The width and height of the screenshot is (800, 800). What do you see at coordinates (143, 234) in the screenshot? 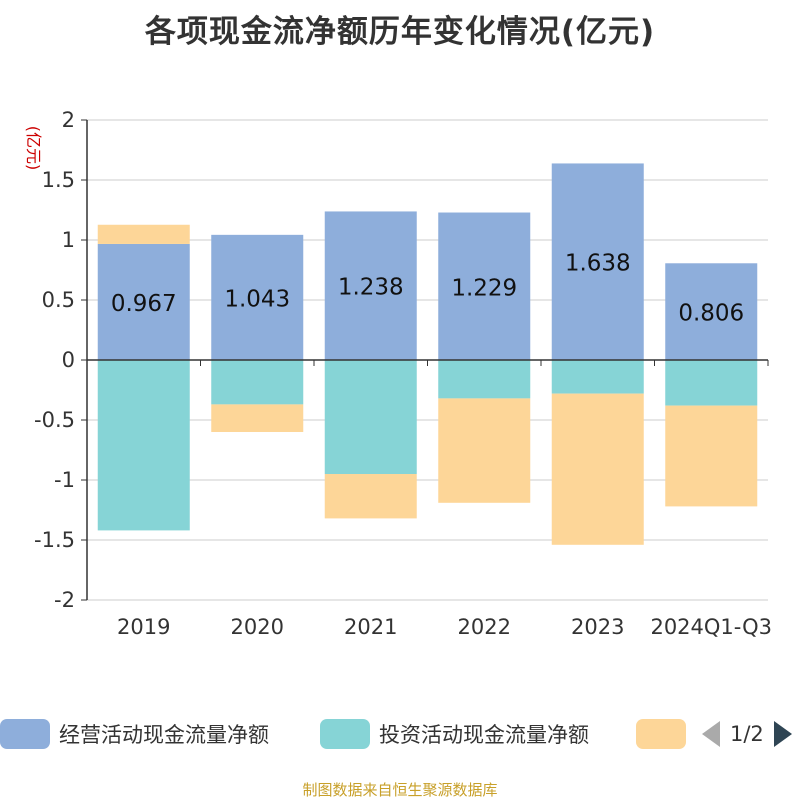
I see `bar-3-2019` at bounding box center [143, 234].